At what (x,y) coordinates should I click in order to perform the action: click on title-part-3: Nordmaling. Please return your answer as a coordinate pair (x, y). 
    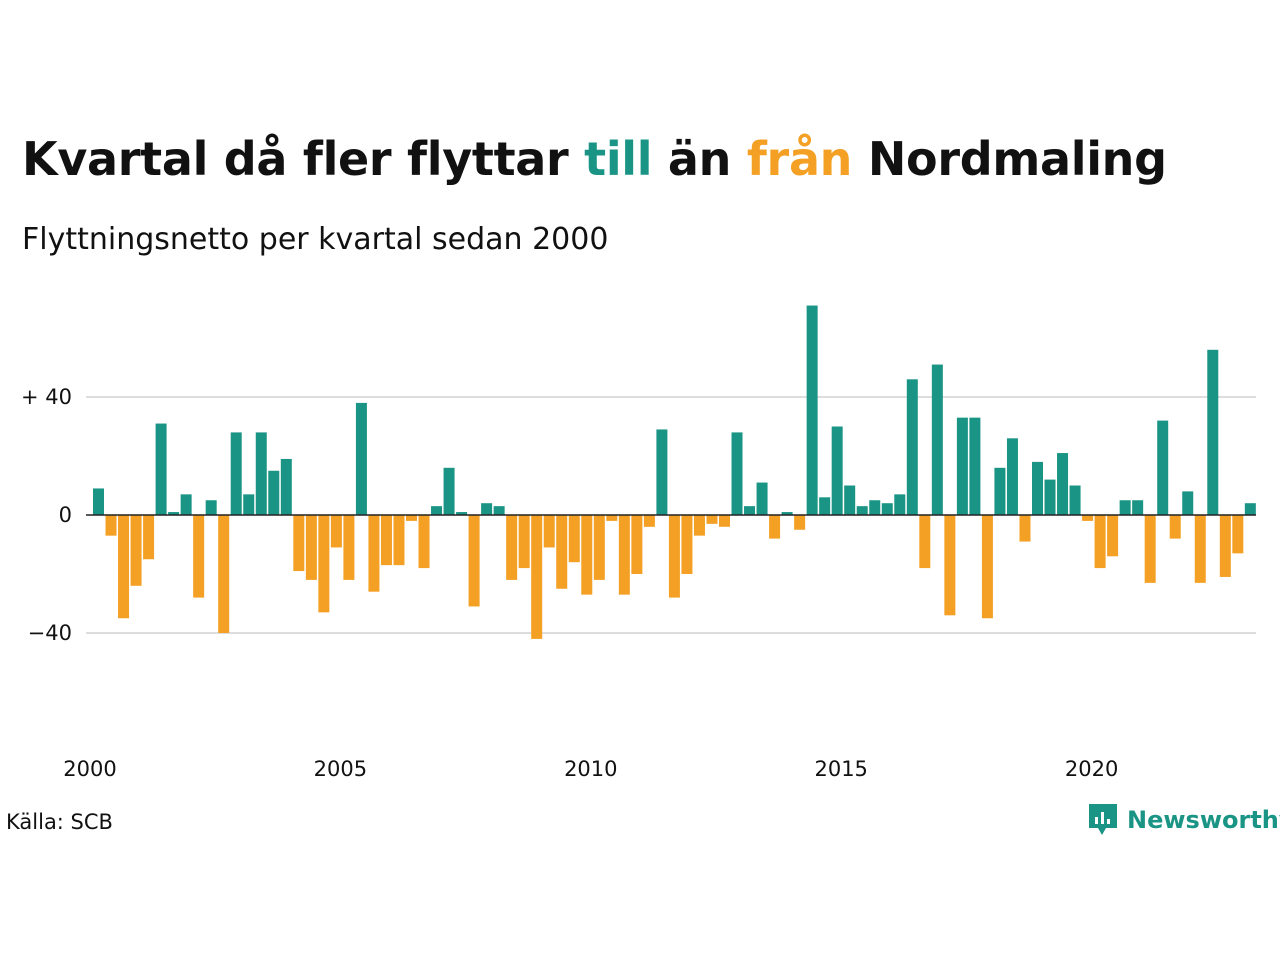
    Looking at the image, I should click on (1009, 159).